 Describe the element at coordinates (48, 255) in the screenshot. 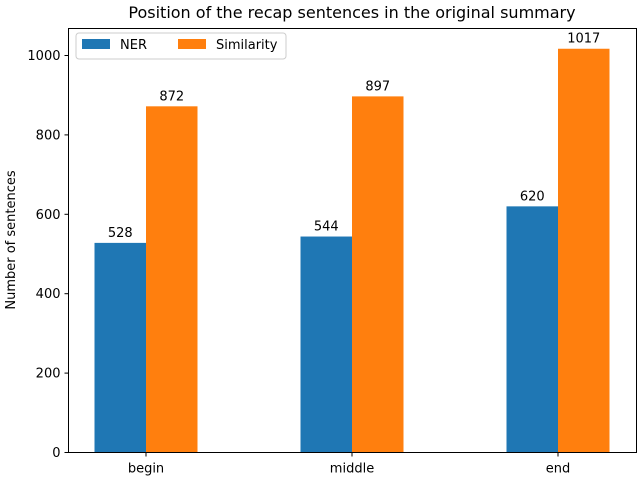

I see `y-axis-ticks: 0 200 400 600 800 1000` at that location.